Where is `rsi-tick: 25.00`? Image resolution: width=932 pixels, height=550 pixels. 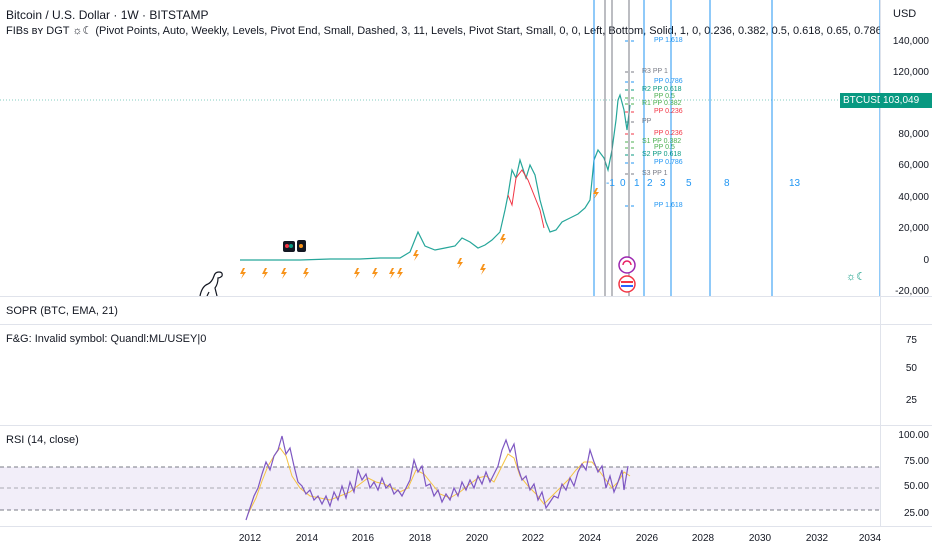 rsi-tick: 25.00 is located at coordinates (916, 513).